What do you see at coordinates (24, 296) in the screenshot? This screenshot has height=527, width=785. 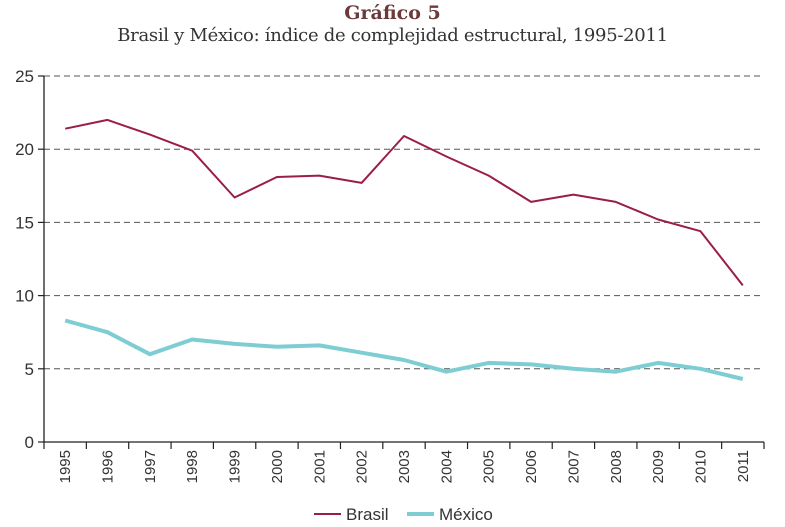 I see `y-tick-label-10: 10` at bounding box center [24, 296].